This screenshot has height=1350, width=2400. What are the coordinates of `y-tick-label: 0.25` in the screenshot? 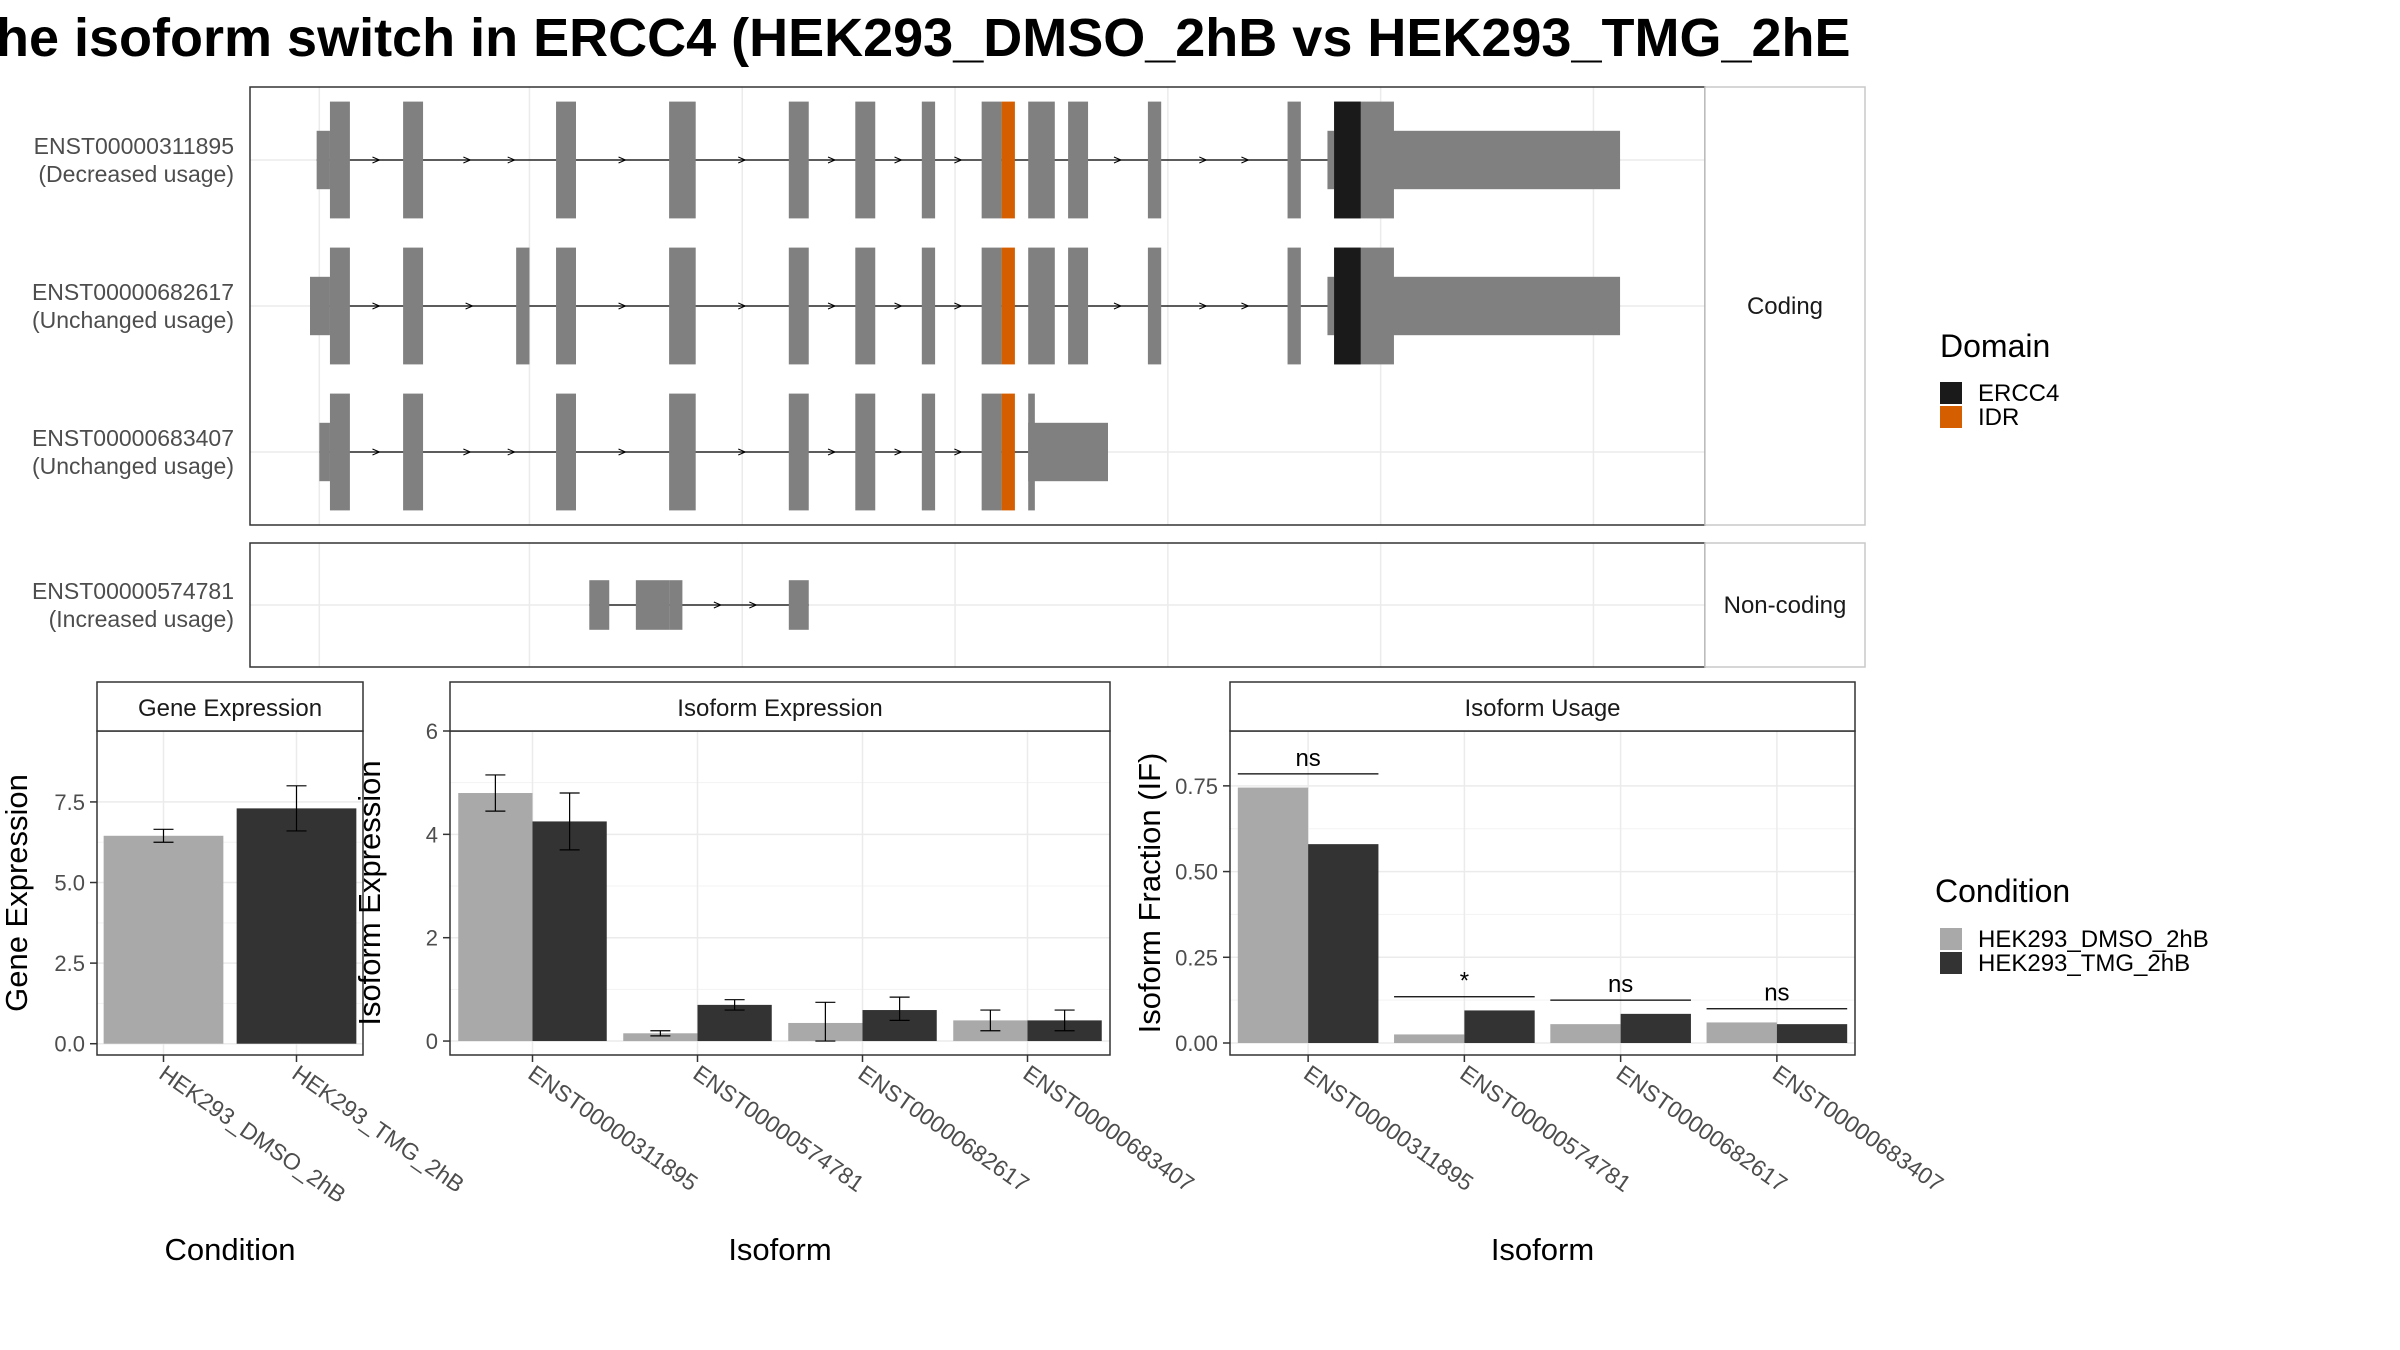 It's located at (1196, 957).